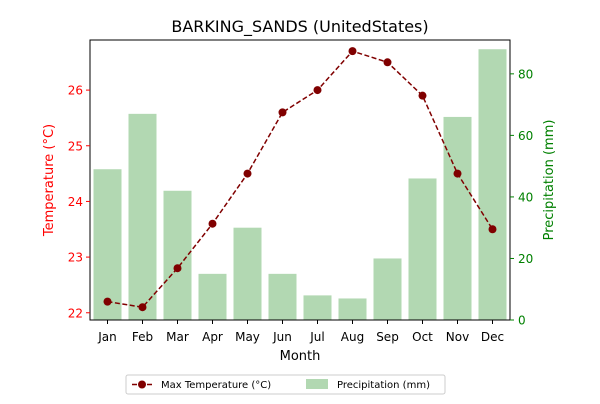 Image resolution: width=600 pixels, height=404 pixels. Describe the element at coordinates (300, 356) in the screenshot. I see `x-axis-label: Month` at that location.